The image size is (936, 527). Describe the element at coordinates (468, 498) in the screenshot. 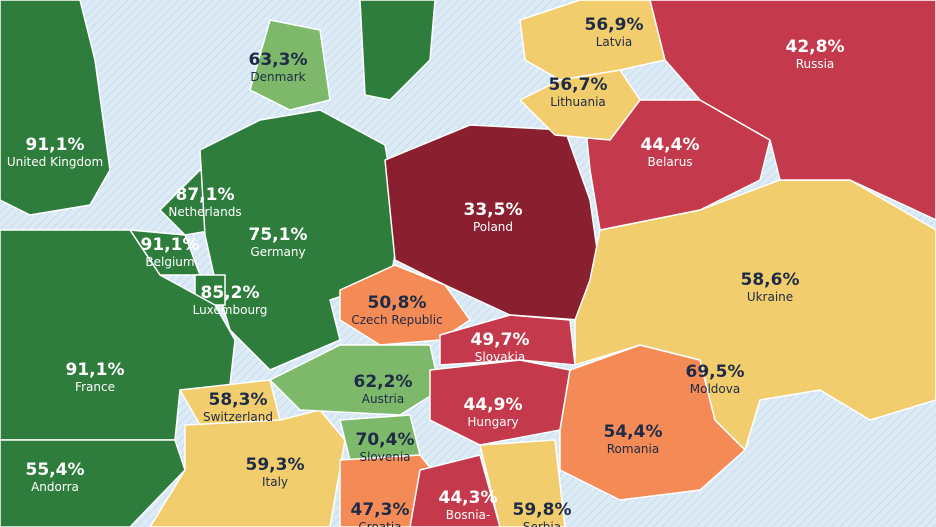

I see `region-value: 44,3%` at that location.